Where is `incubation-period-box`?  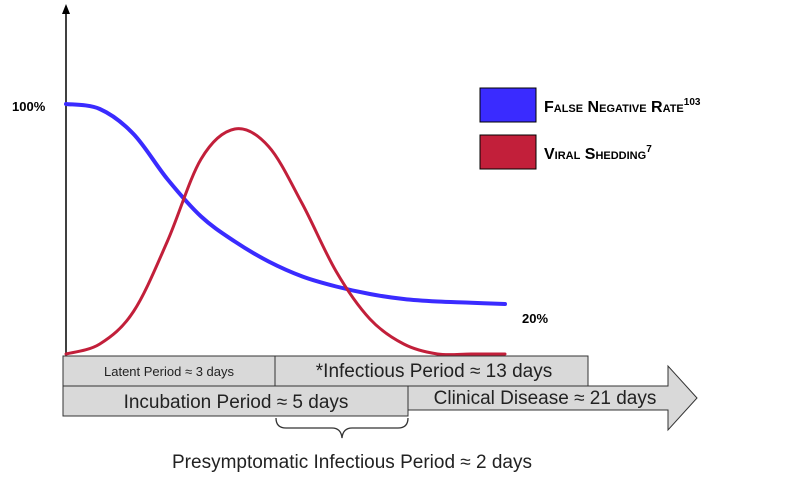 incubation-period-box is located at coordinates (235, 401).